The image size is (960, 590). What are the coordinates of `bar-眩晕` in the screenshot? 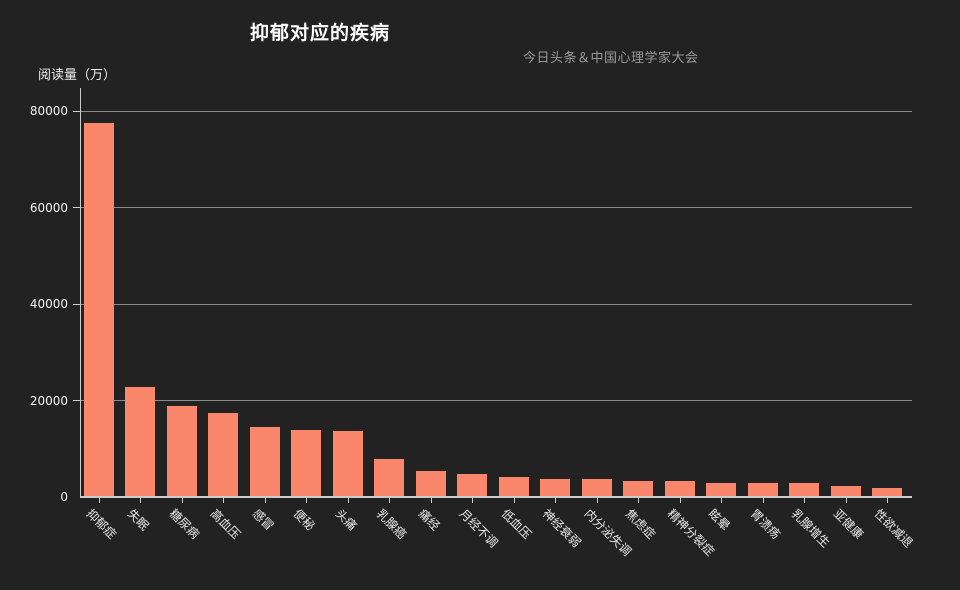 It's located at (721, 489).